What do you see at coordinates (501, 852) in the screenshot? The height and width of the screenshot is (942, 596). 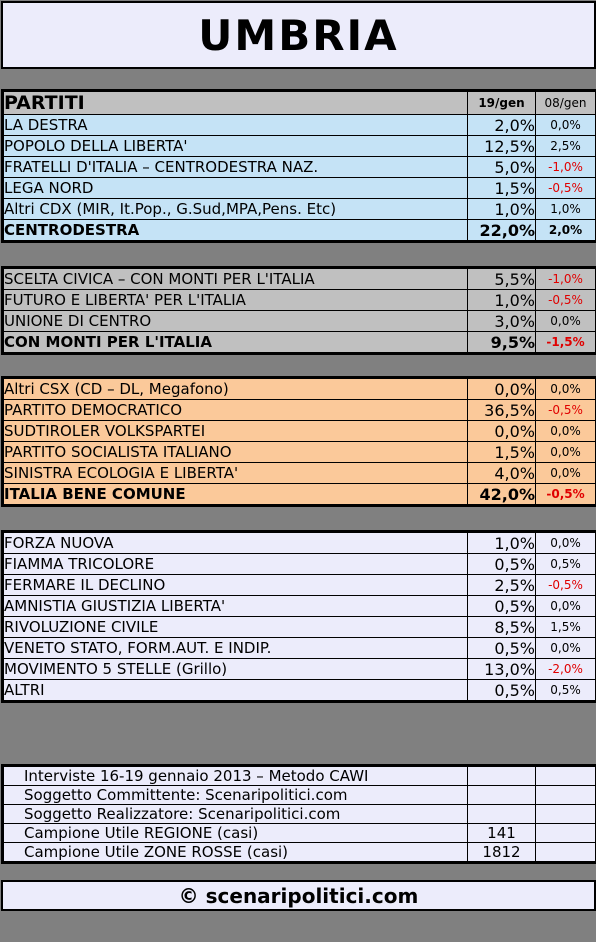 I see `info-value: 1812` at bounding box center [501, 852].